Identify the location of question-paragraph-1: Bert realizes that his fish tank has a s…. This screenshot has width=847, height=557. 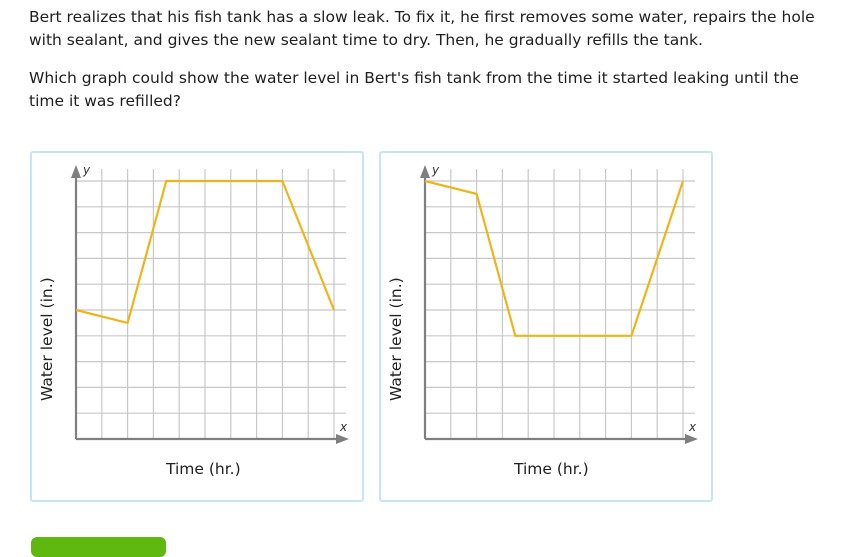
(422, 28).